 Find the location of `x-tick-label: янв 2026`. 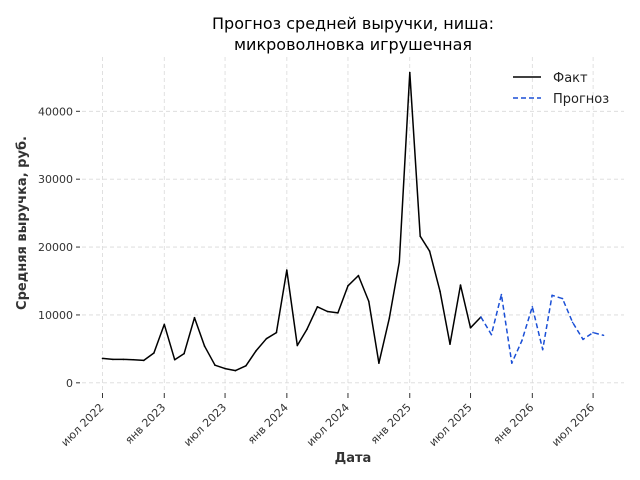

x-tick-label: янв 2026 is located at coordinates (514, 424).